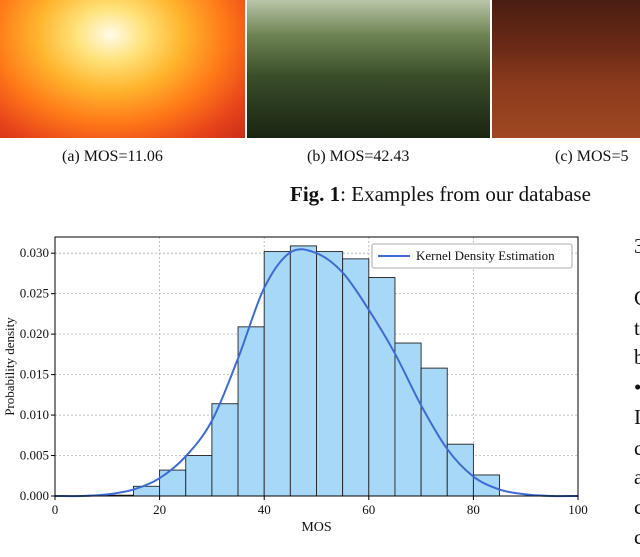  What do you see at coordinates (122, 69) in the screenshot?
I see `example-image-a` at bounding box center [122, 69].